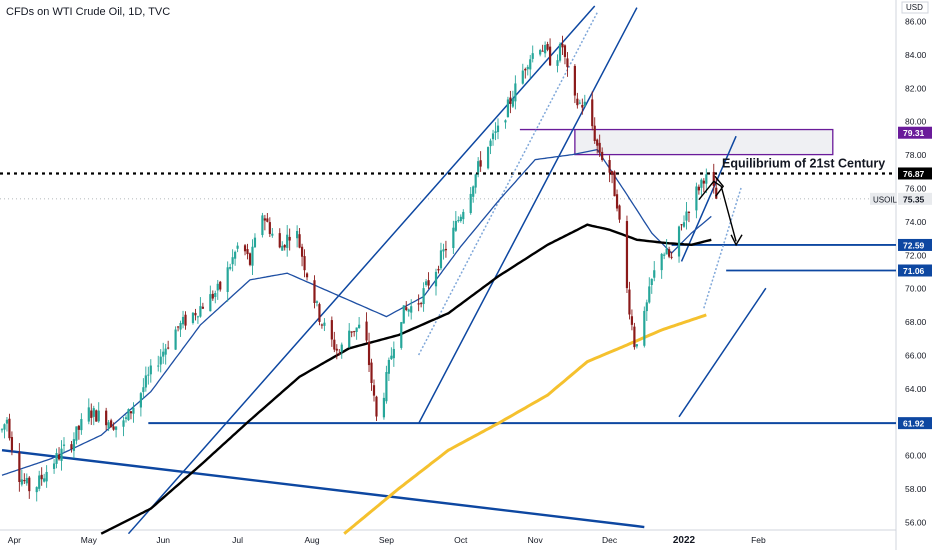 The width and height of the screenshot is (932, 555). Describe the element at coordinates (916, 456) in the screenshot. I see `price-tick-label: 60.00` at that location.